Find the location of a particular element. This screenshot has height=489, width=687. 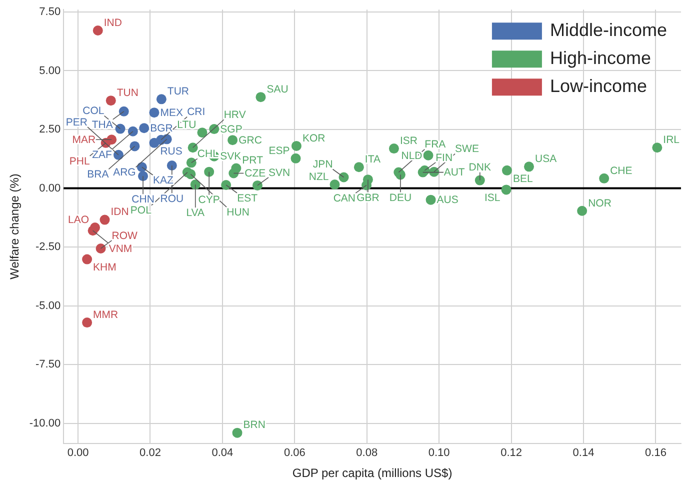

annotation: KOR is located at coordinates (314, 138).